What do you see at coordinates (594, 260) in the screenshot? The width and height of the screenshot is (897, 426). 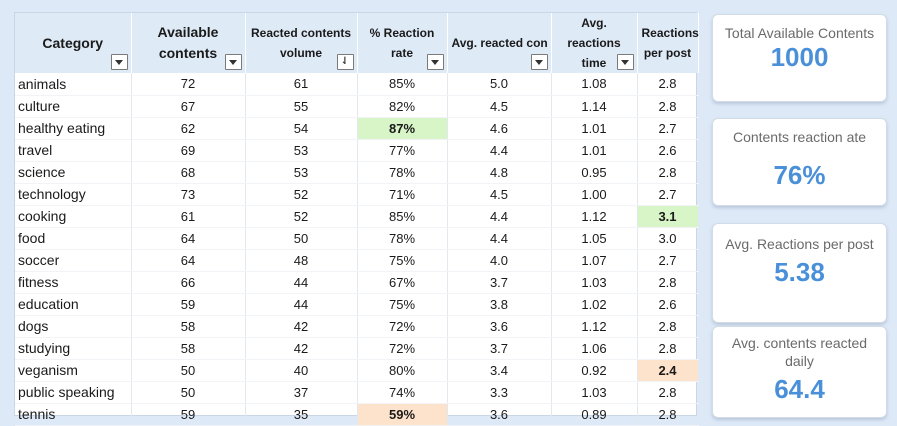 I see `avg-time-cell: 1.07` at bounding box center [594, 260].